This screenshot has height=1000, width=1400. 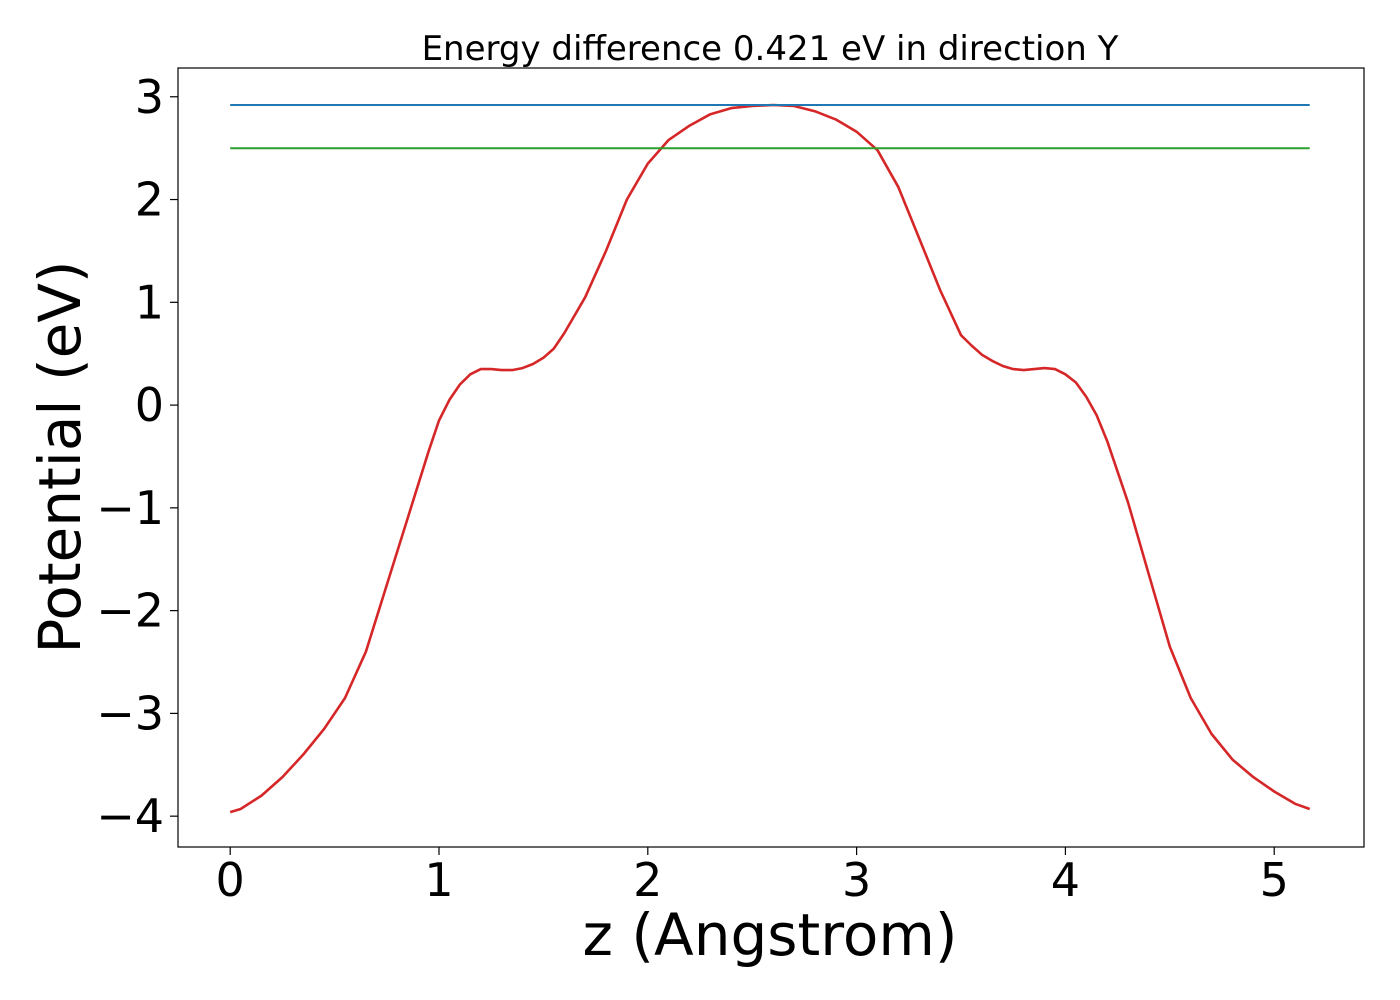 I want to click on y-tick-label: −3, so click(x=130, y=713).